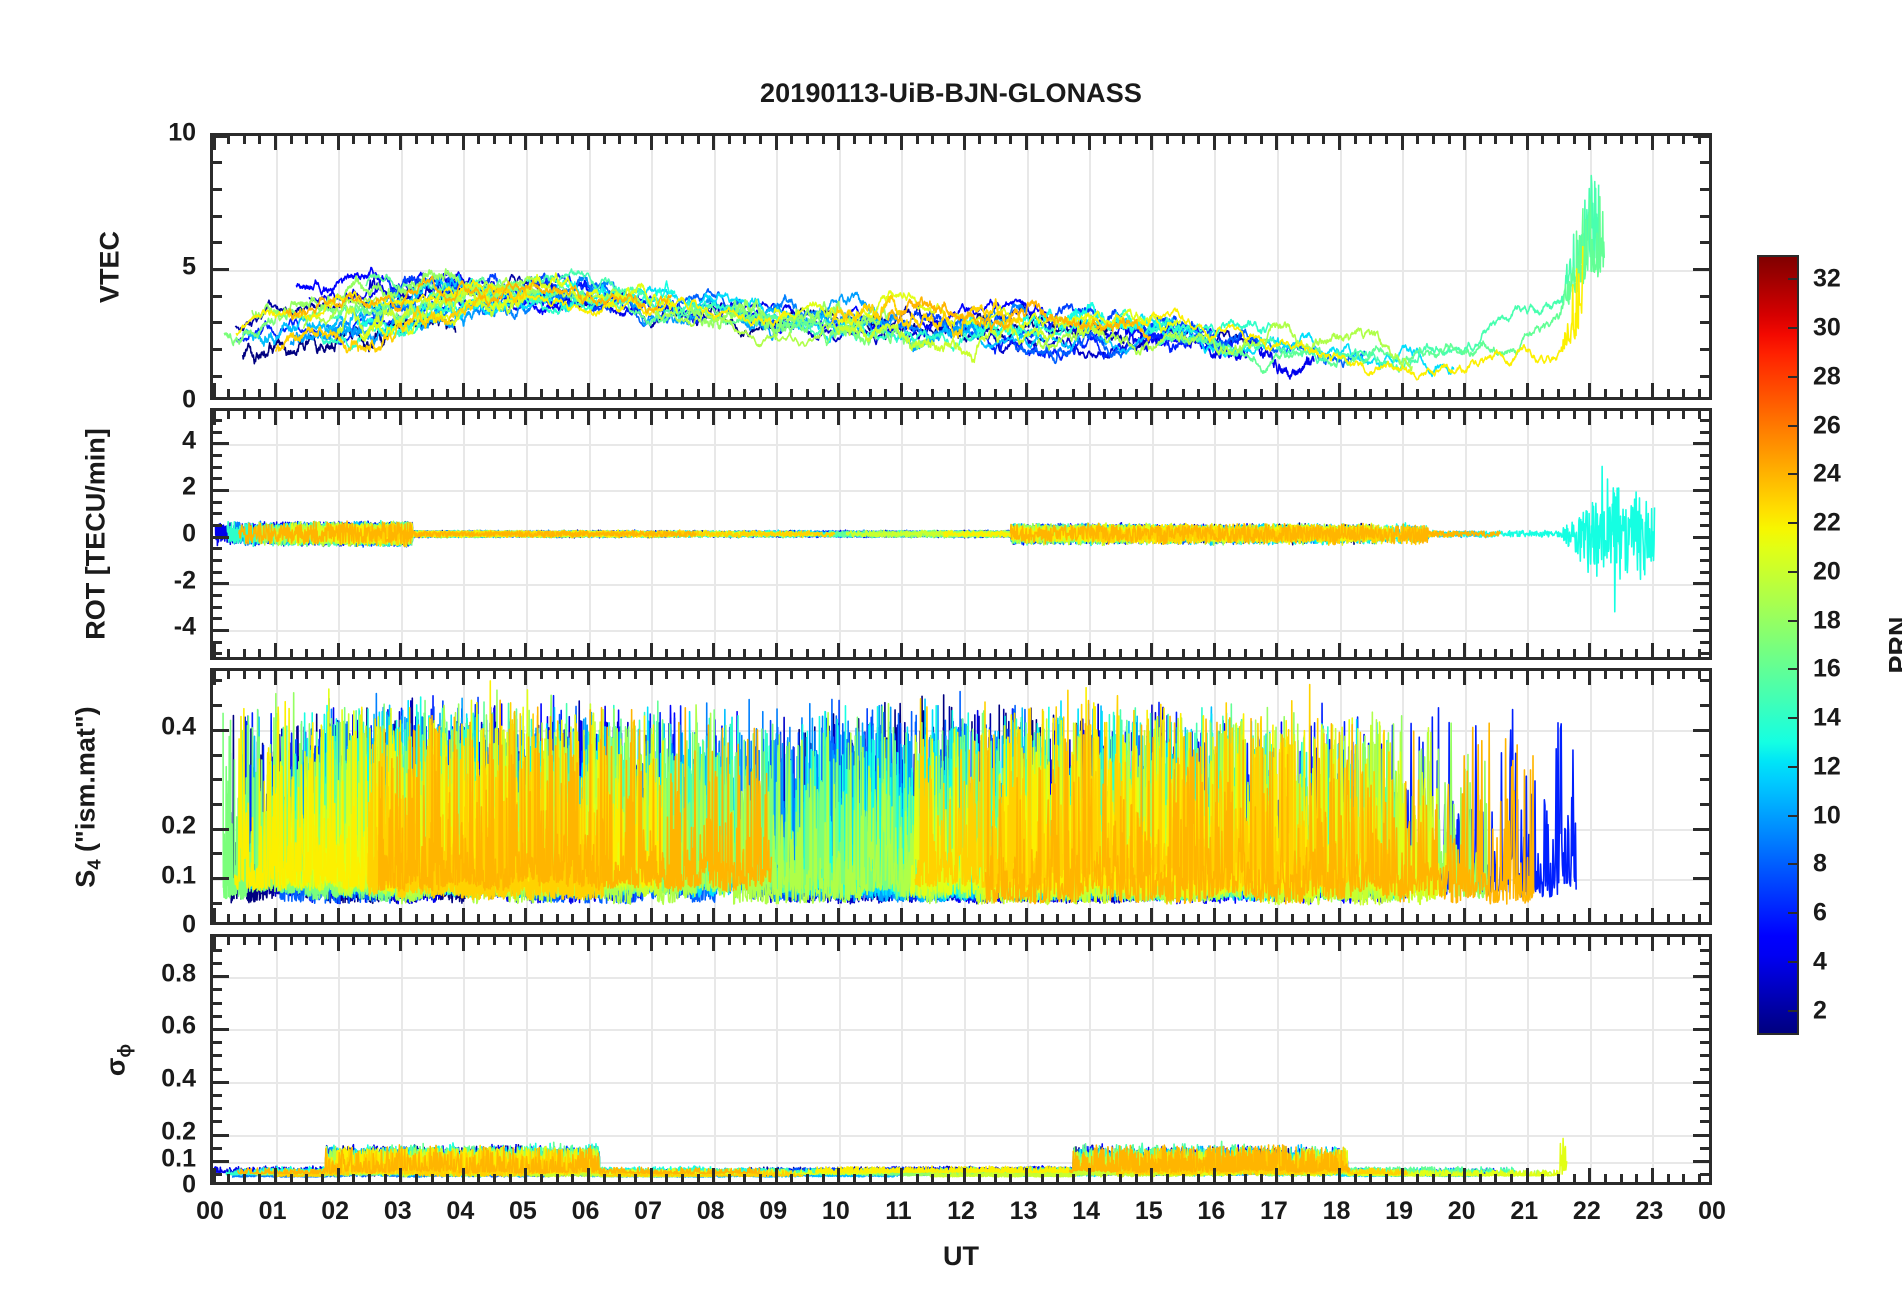 This screenshot has width=1902, height=1292. What do you see at coordinates (1792, 766) in the screenshot?
I see `colorbar-tick` at bounding box center [1792, 766].